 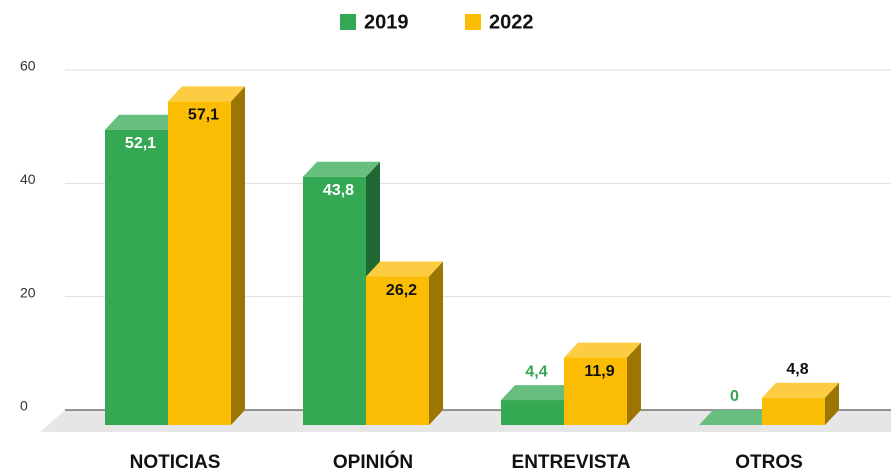 What do you see at coordinates (28, 292) in the screenshot?
I see `y-tick-label: 20` at bounding box center [28, 292].